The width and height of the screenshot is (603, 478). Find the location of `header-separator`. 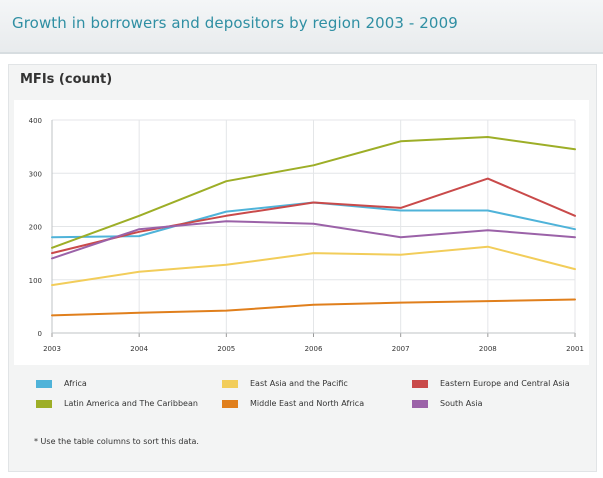

header-separator is located at coordinates (301, 58).